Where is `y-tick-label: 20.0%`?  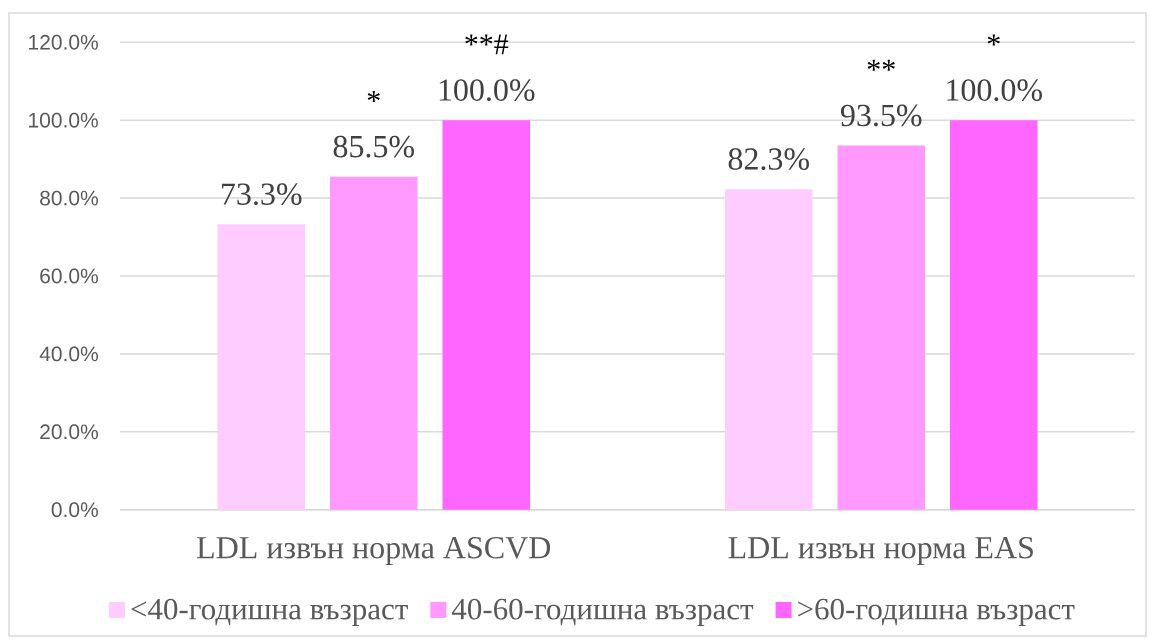 y-tick-label: 20.0% is located at coordinates (69, 432).